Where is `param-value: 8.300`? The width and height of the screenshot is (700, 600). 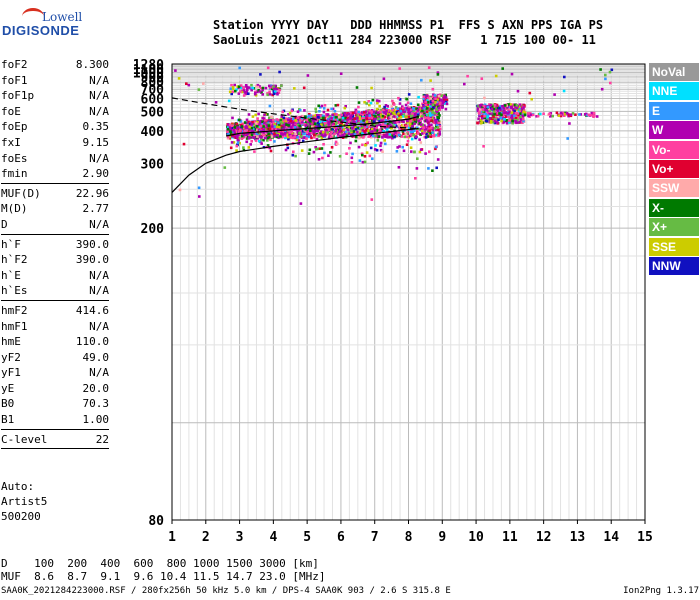 param-value: 8.300 is located at coordinates (92, 64).